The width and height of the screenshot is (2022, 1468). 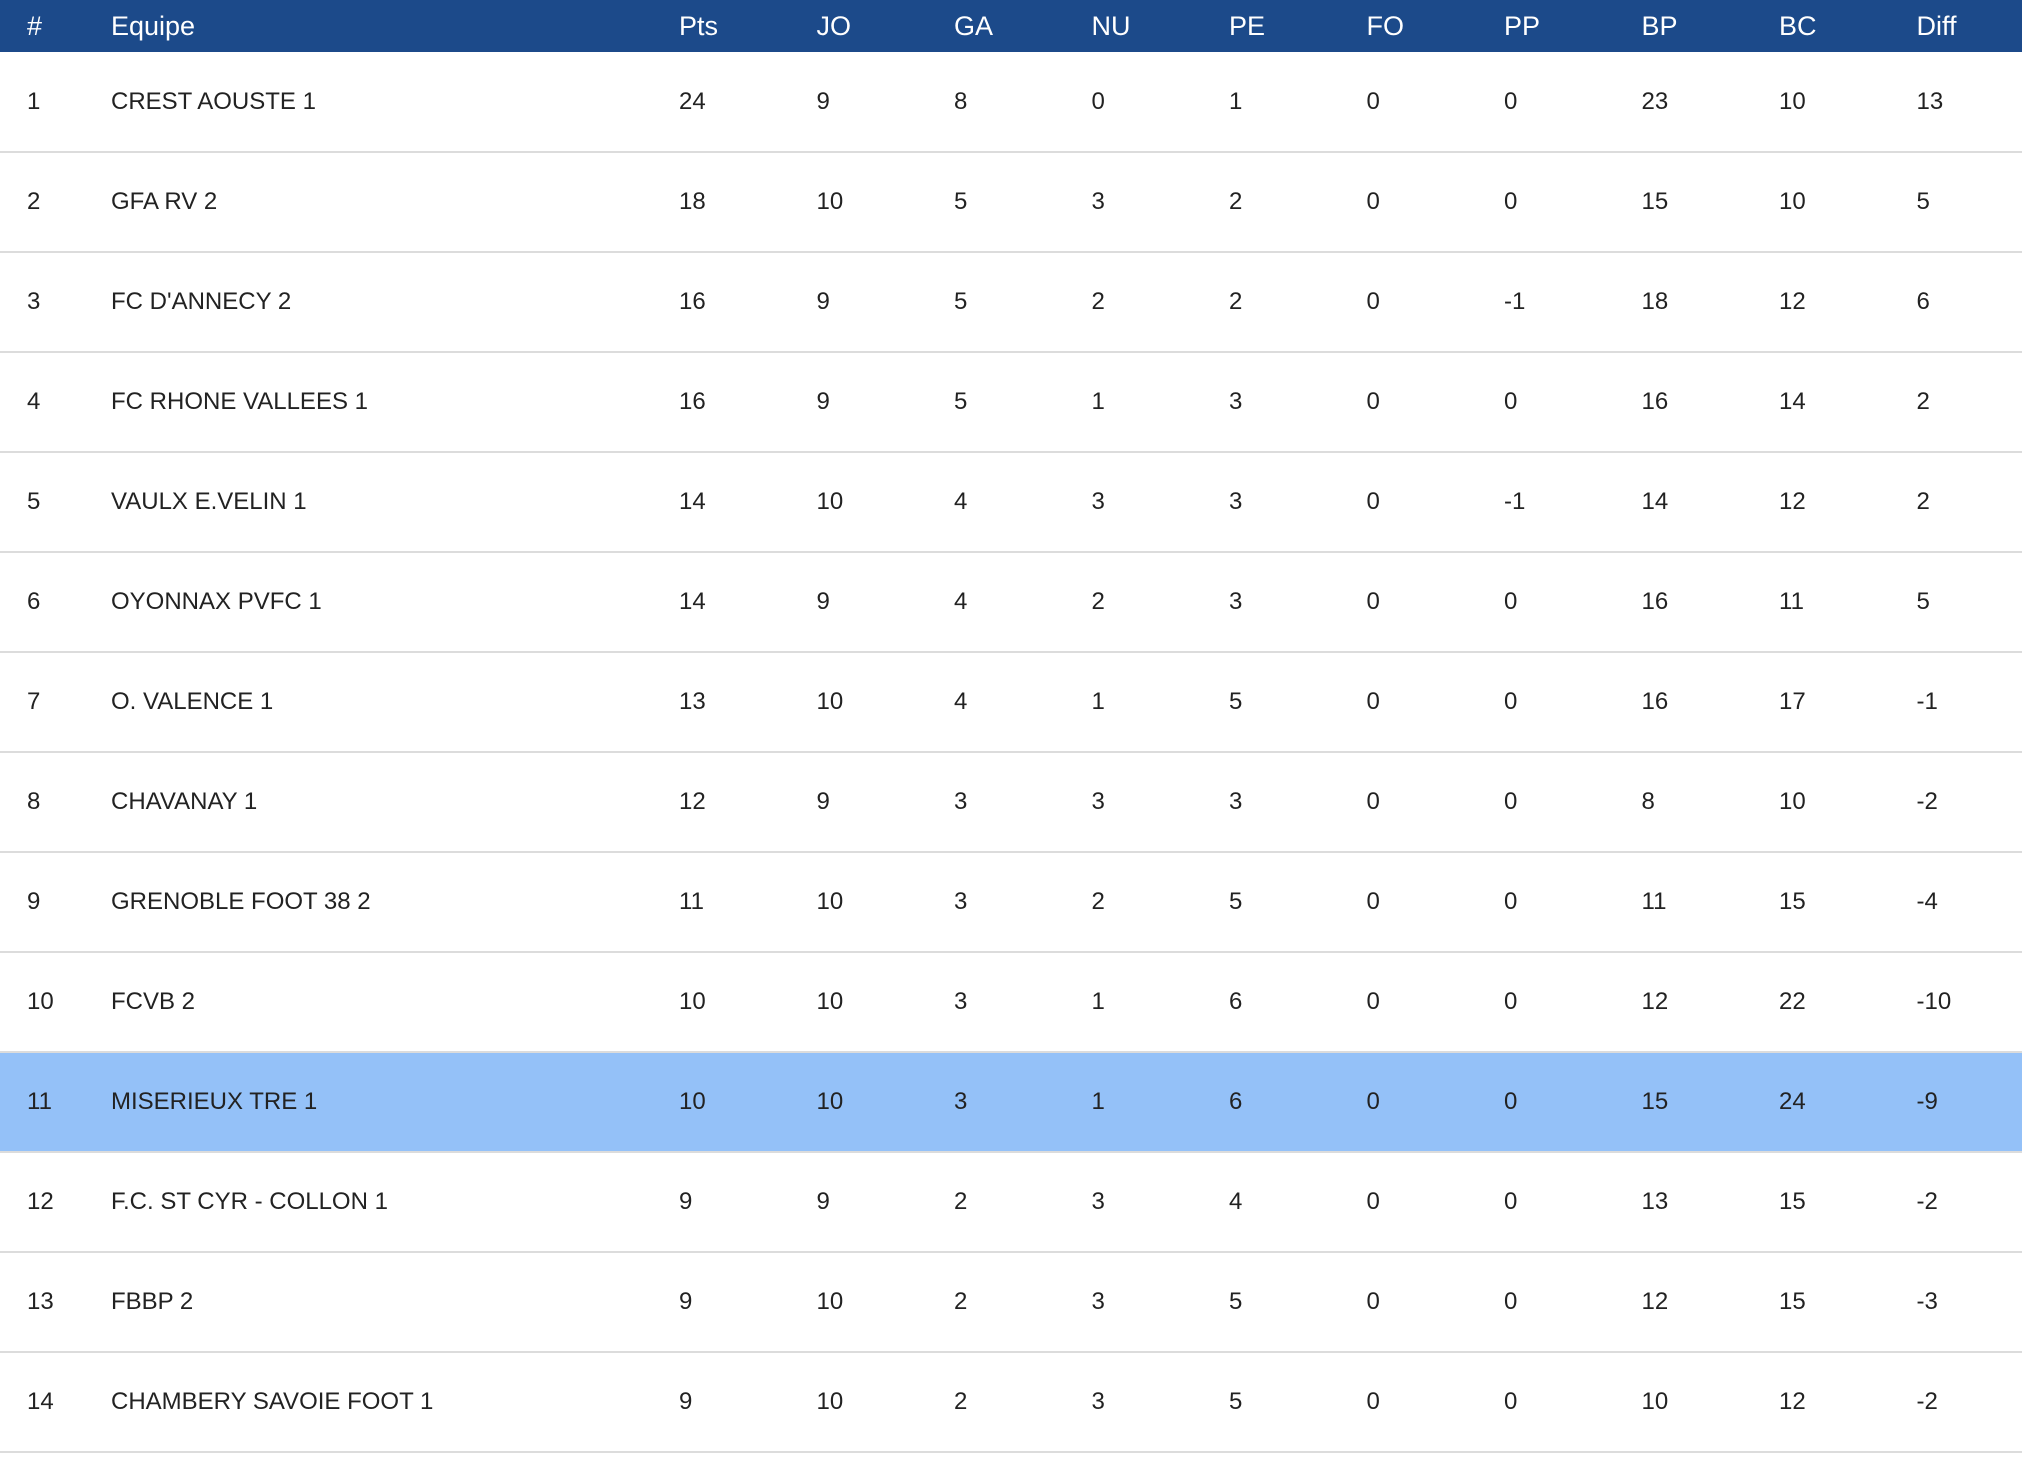 What do you see at coordinates (1236, 1101) in the screenshot?
I see `cell-pe: 6` at bounding box center [1236, 1101].